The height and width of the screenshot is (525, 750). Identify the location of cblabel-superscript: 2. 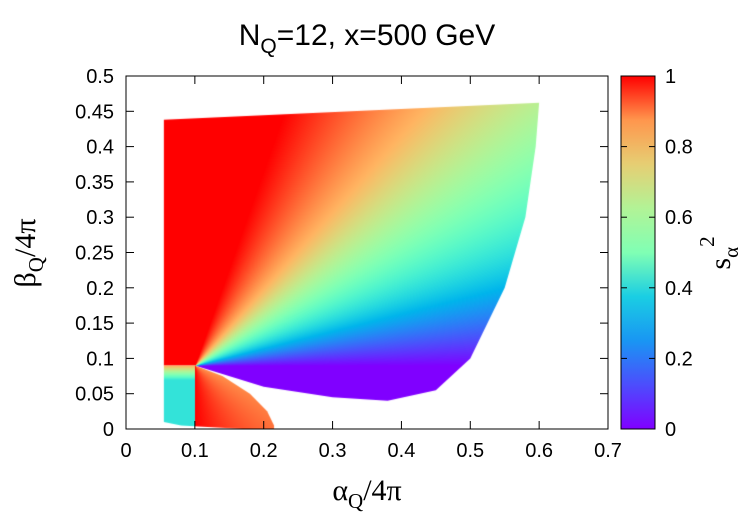
(707, 241).